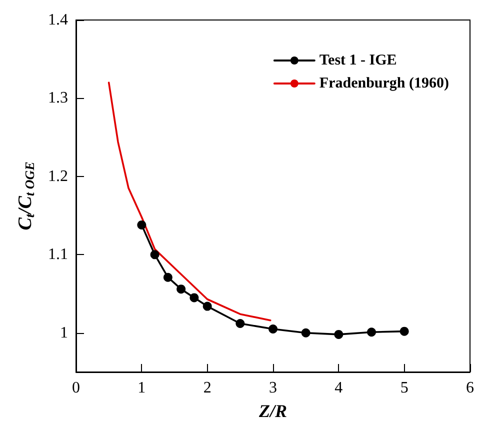  I want to click on legend-label: Test 1 - IGE, so click(358, 60).